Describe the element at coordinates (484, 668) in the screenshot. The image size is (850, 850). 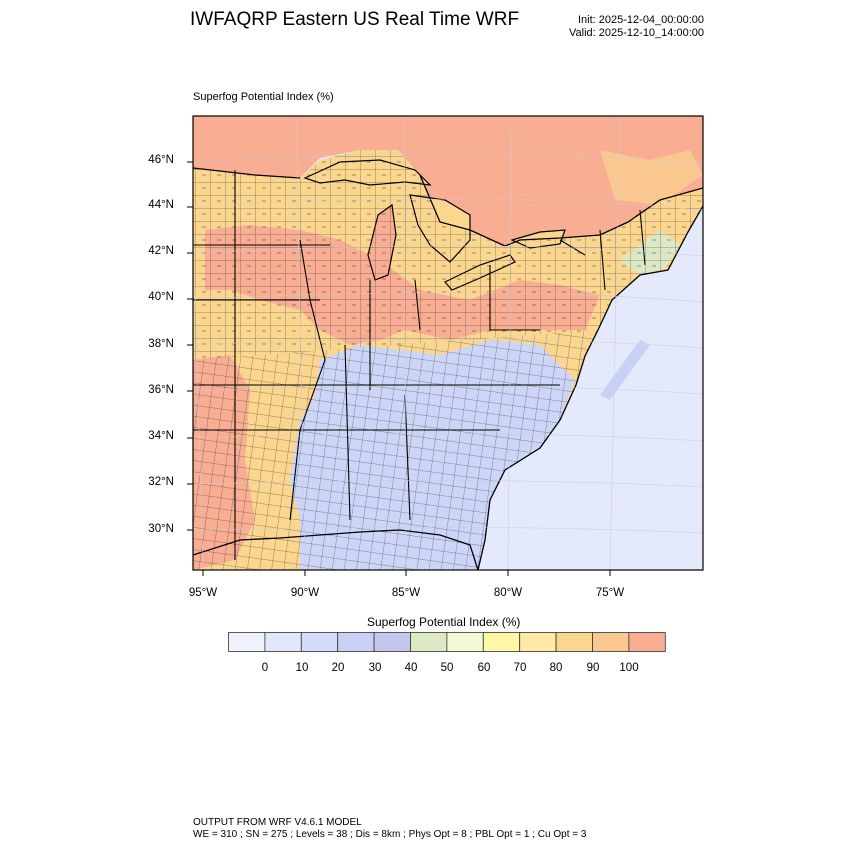
I see `colorbar-tick: 60` at that location.